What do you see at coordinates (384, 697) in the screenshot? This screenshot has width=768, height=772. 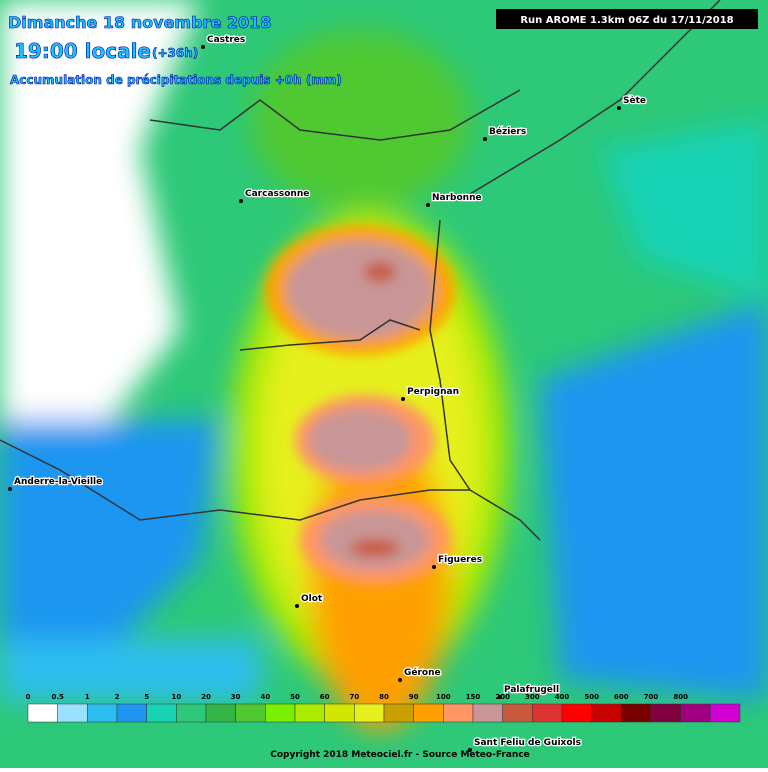 I see `legend-label: 80` at bounding box center [384, 697].